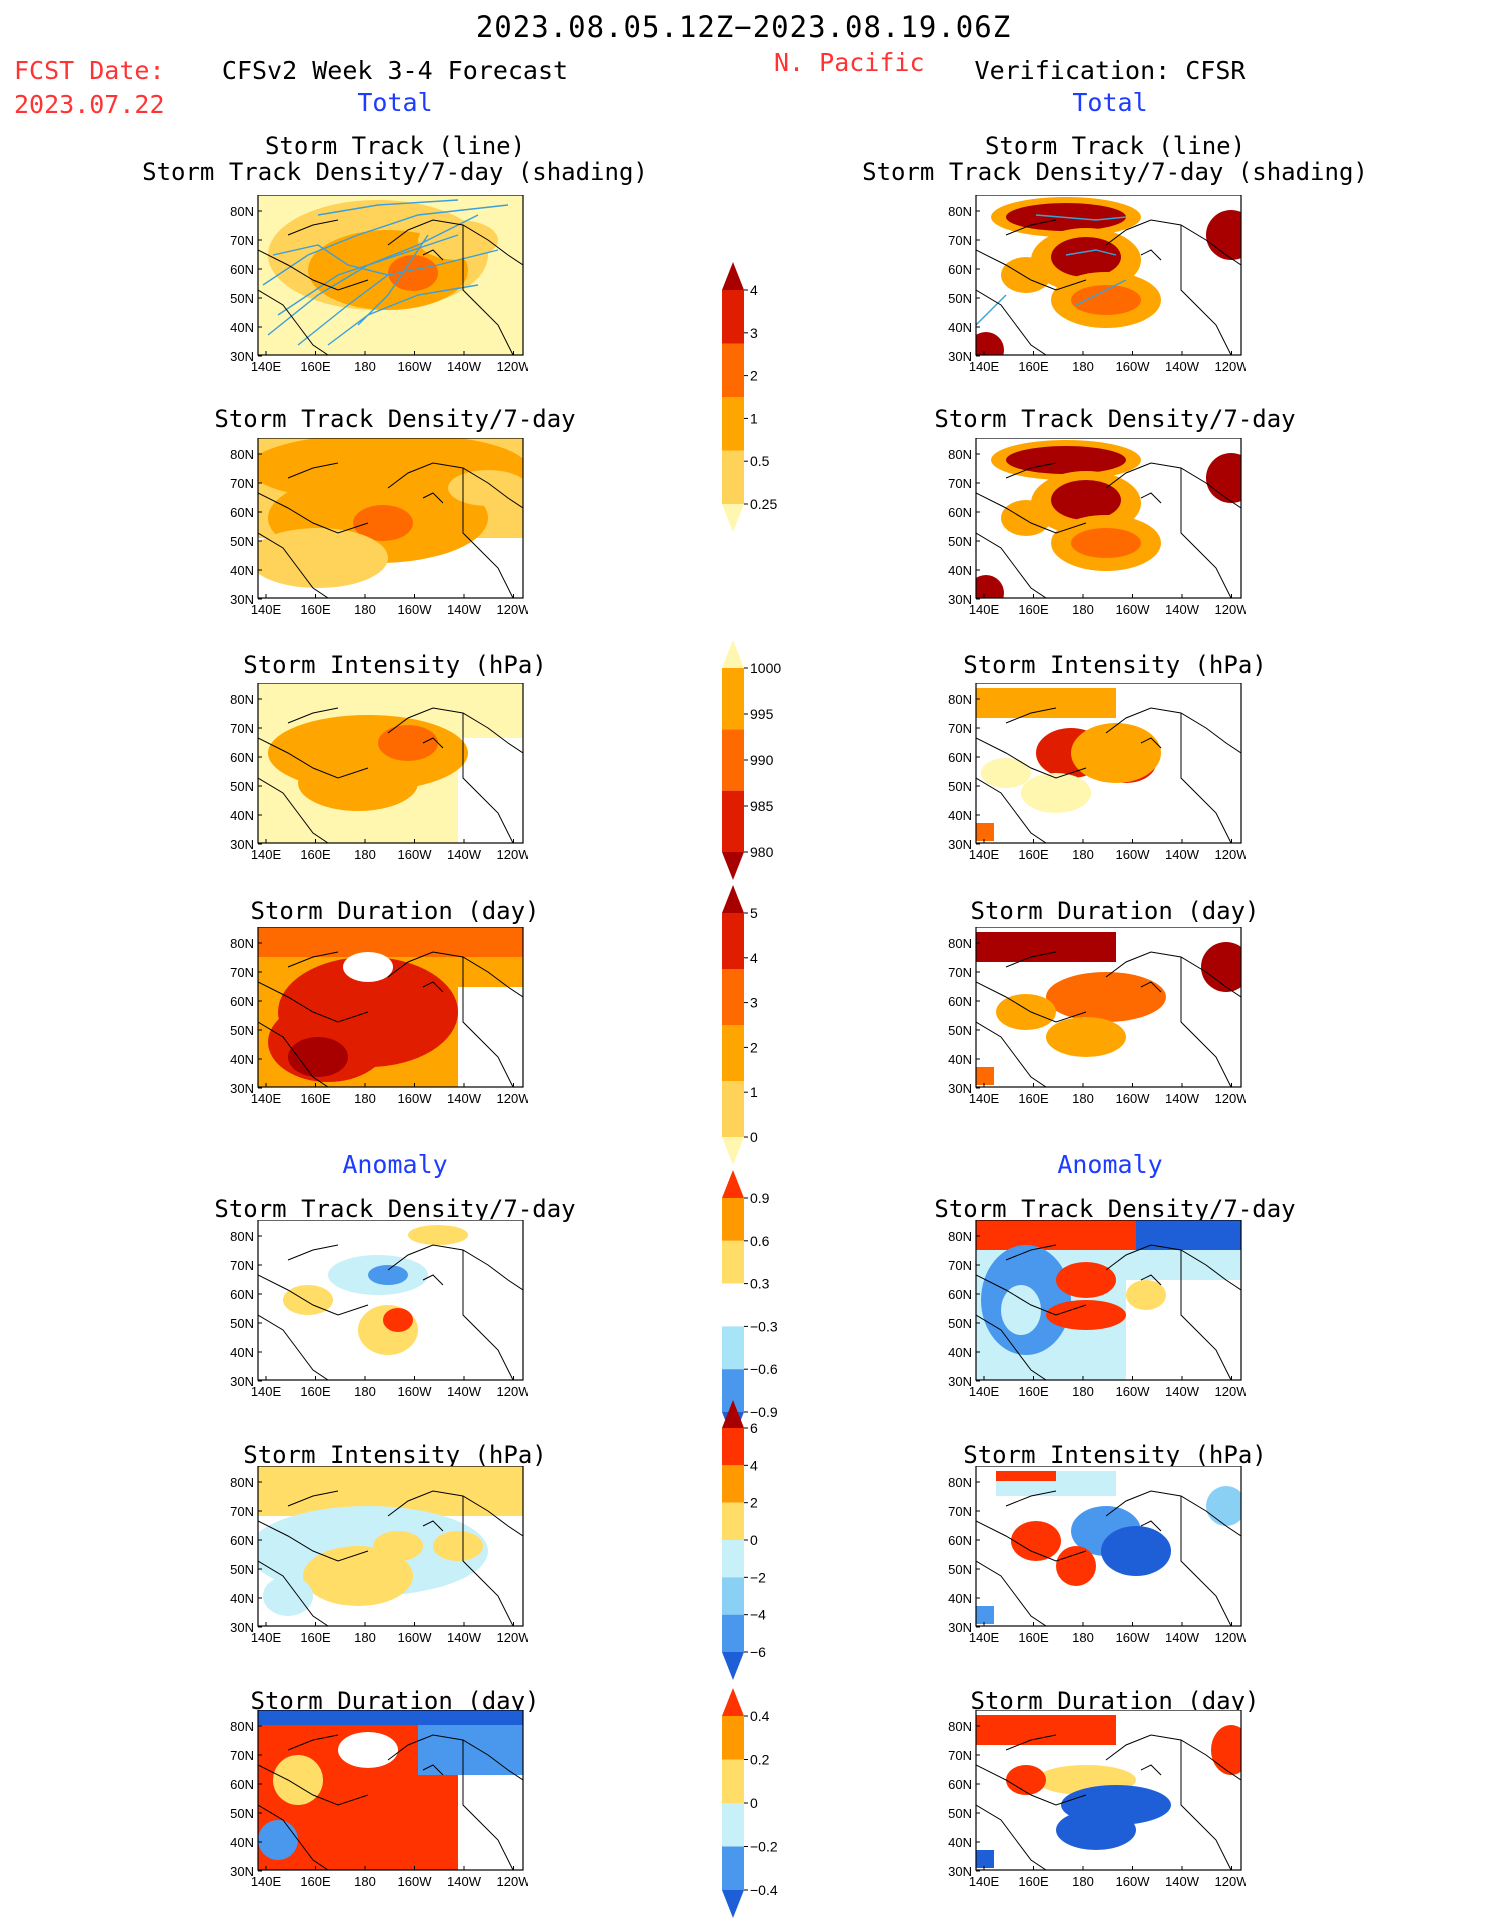  I want to click on colorbar-label: 990, so click(762, 760).